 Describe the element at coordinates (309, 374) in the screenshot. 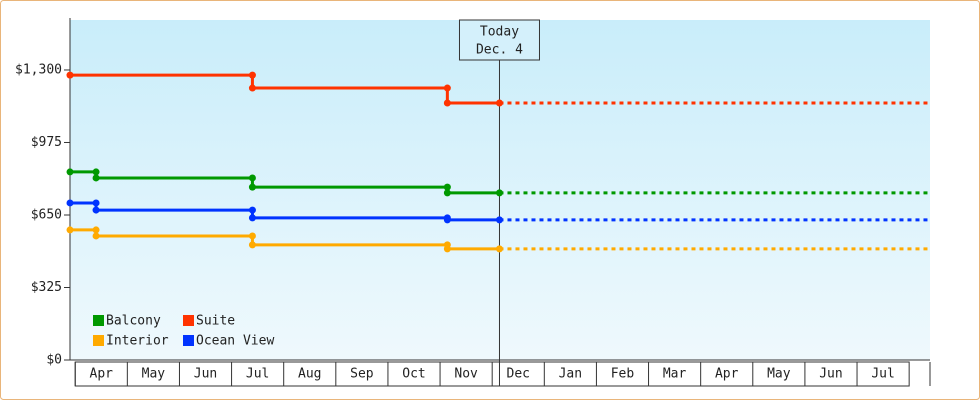

I see `x-tick-label: Aug` at that location.